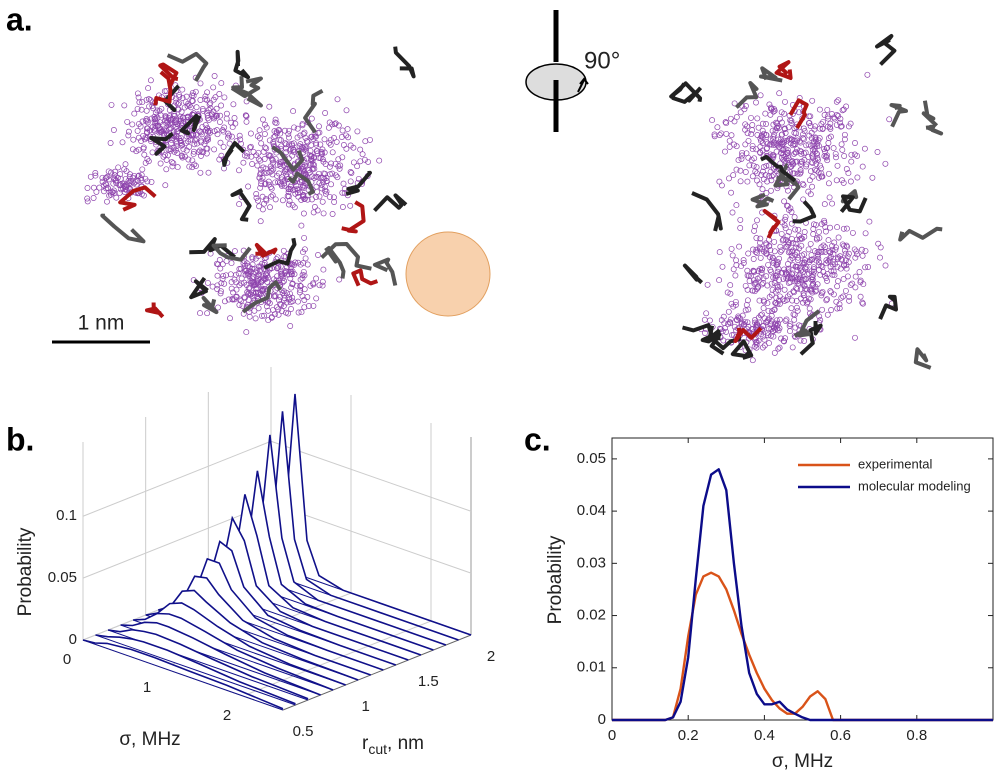 This screenshot has width=1006, height=775. Describe the element at coordinates (371, 476) in the screenshot. I see `grid-line` at that location.